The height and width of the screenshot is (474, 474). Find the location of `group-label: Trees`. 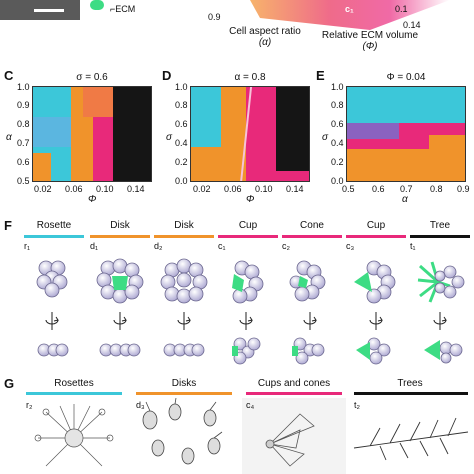

group-label: Trees is located at coordinates (410, 383).